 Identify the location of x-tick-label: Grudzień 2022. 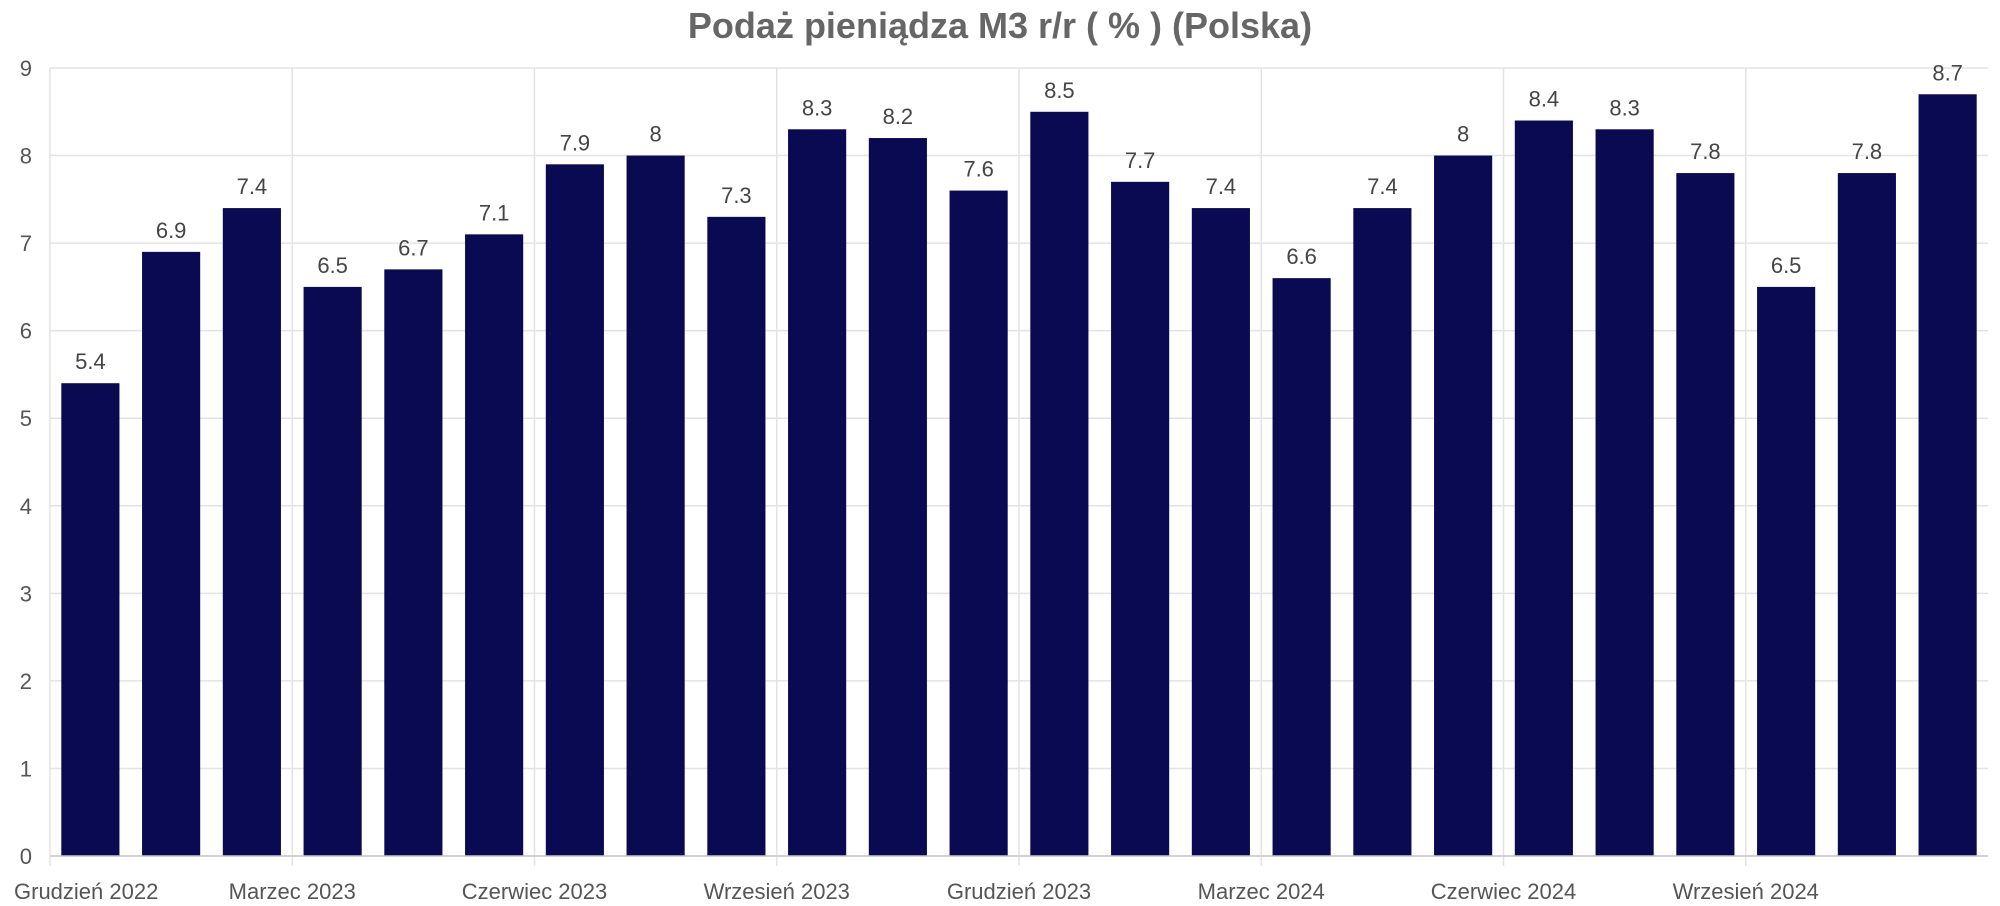
(86, 891).